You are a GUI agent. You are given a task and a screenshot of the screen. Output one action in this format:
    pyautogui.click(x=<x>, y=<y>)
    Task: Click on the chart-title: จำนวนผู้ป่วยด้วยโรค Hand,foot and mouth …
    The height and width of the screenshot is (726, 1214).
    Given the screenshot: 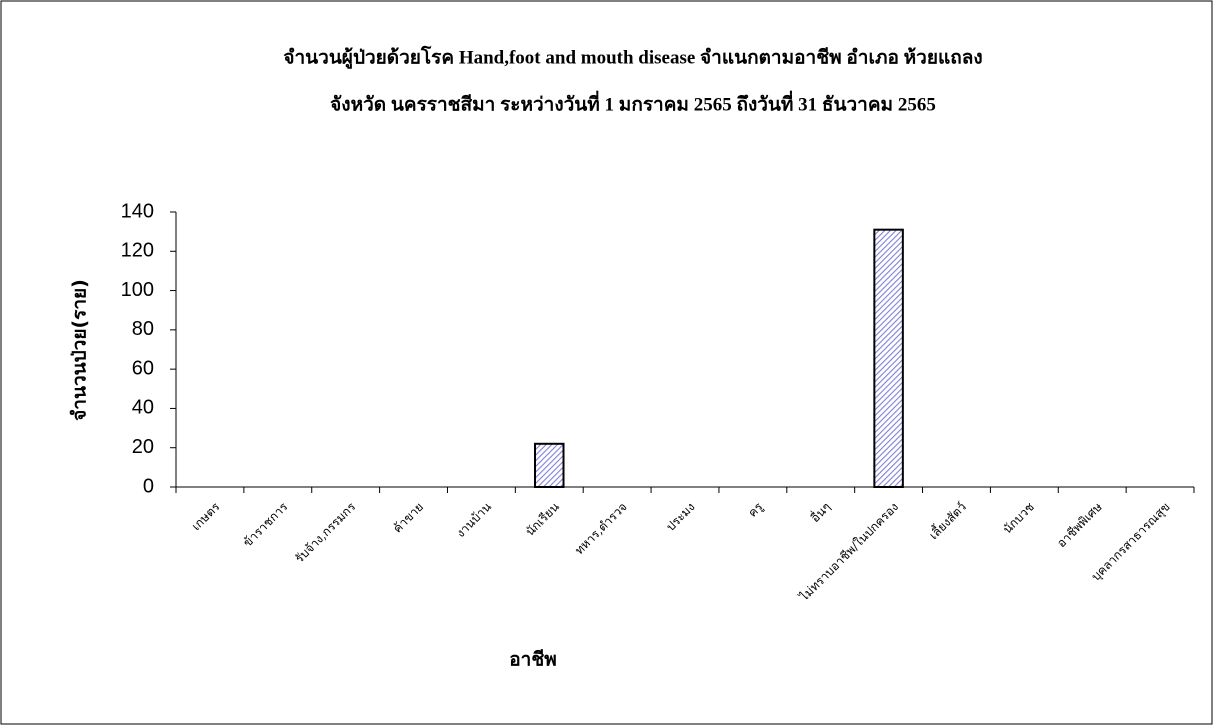 What is the action you would take?
    pyautogui.click(x=632, y=57)
    